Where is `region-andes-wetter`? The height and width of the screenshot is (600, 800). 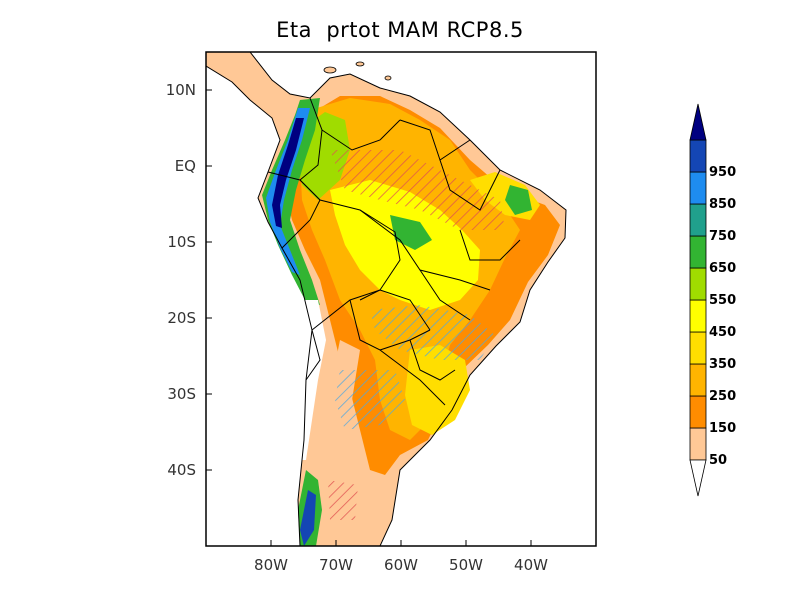 region-andes-wetter is located at coordinates (288, 191).